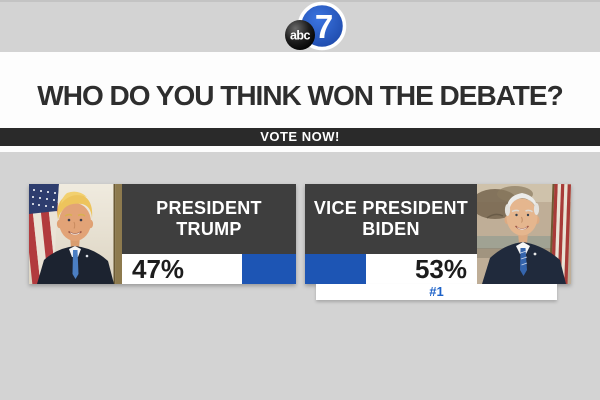 This screenshot has height=400, width=600. I want to click on vote-bar-biden: 53%, so click(391, 269).